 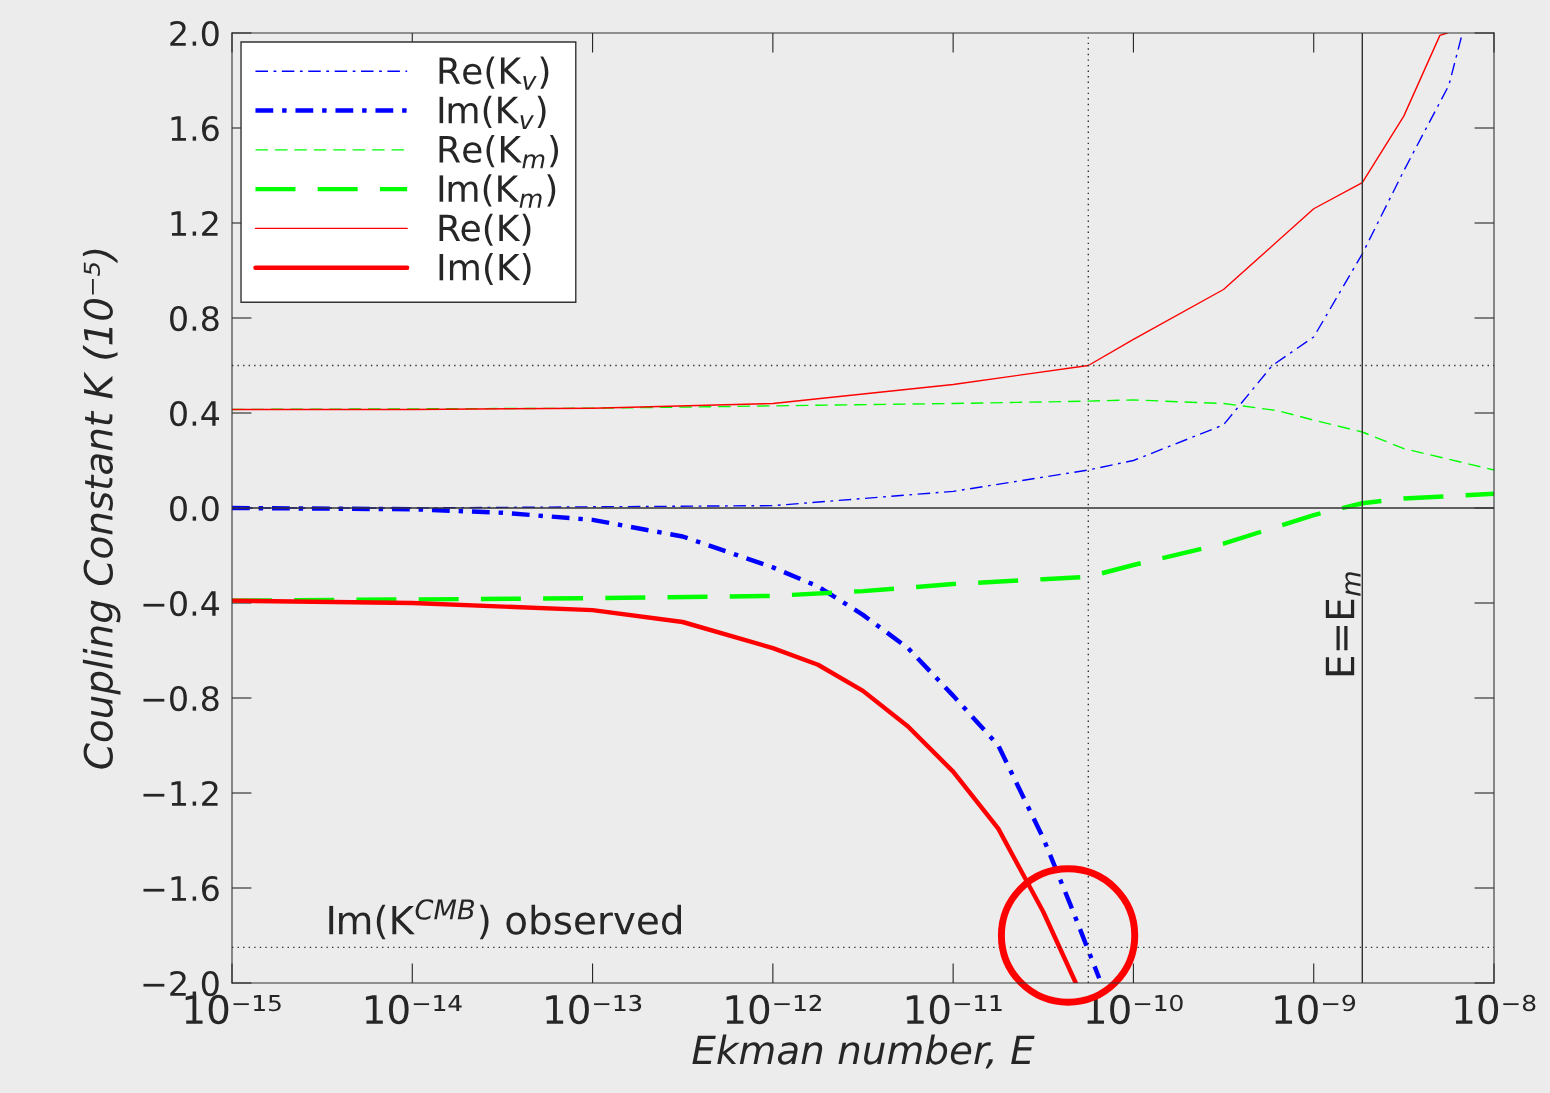 What do you see at coordinates (181, 888) in the screenshot?
I see `y-tick-label: −1.6` at bounding box center [181, 888].